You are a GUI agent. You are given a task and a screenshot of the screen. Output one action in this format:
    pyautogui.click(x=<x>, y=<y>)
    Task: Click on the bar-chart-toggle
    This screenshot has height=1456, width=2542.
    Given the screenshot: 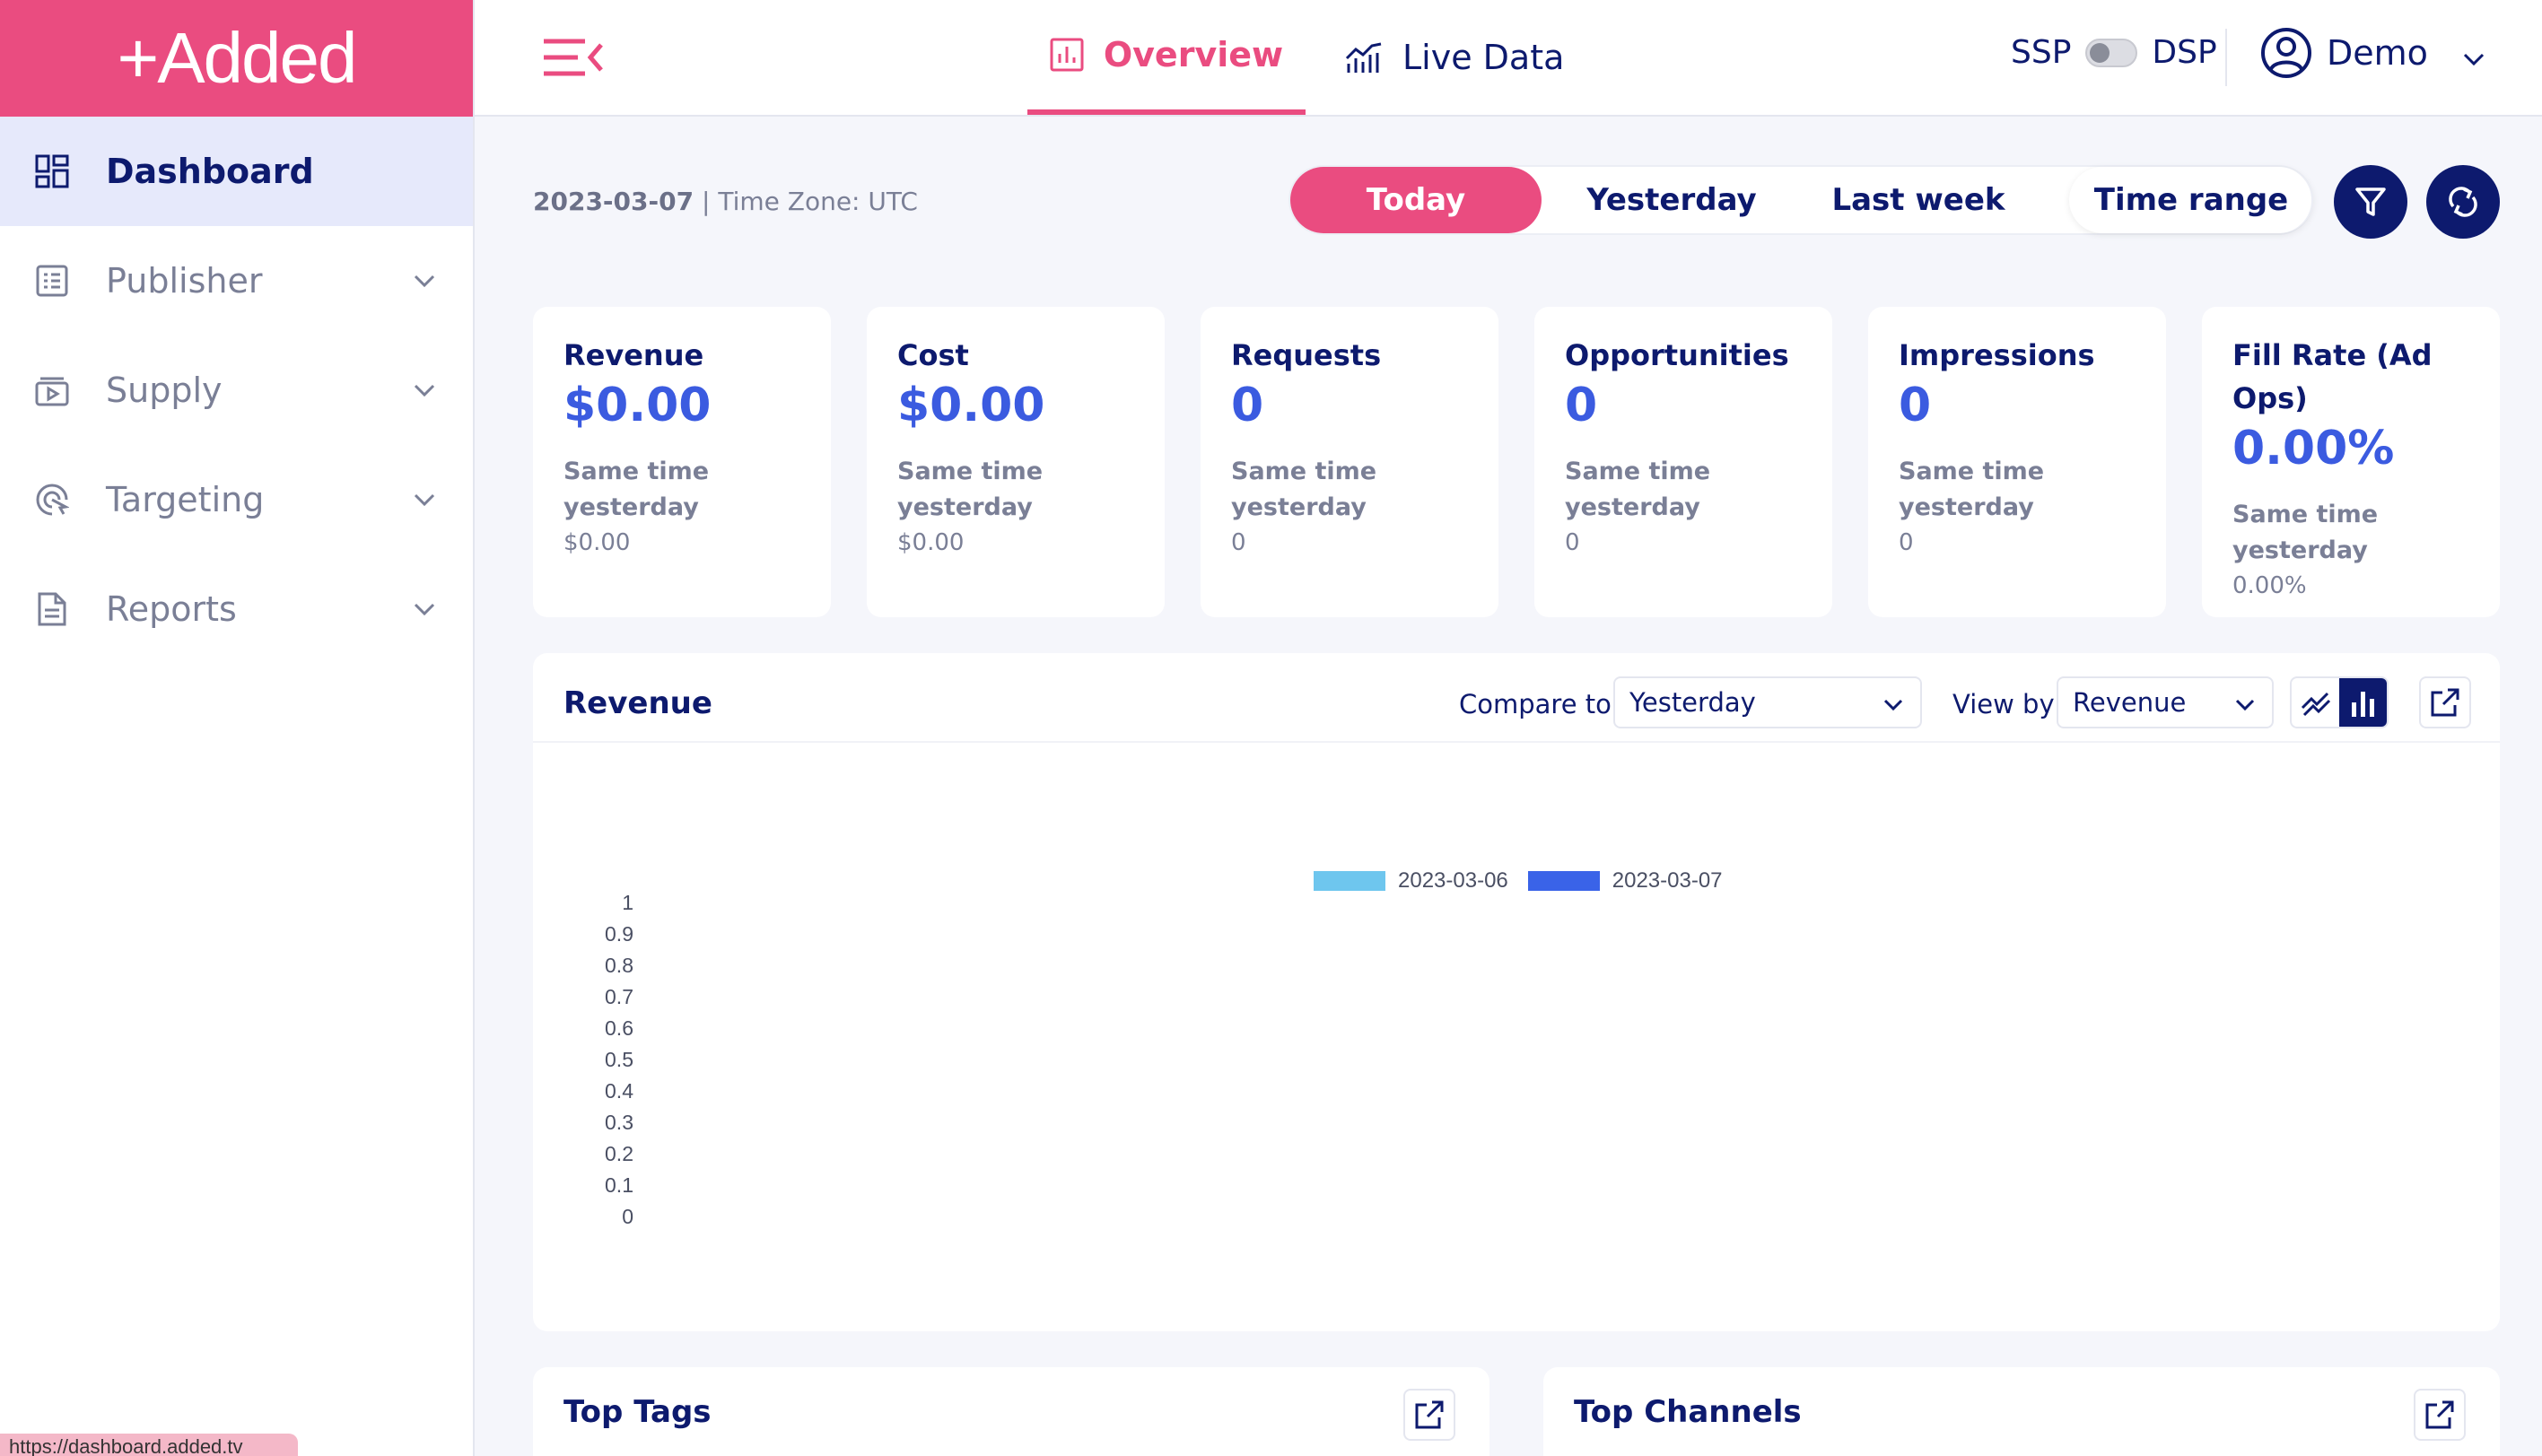 What is the action you would take?
    pyautogui.click(x=2363, y=702)
    